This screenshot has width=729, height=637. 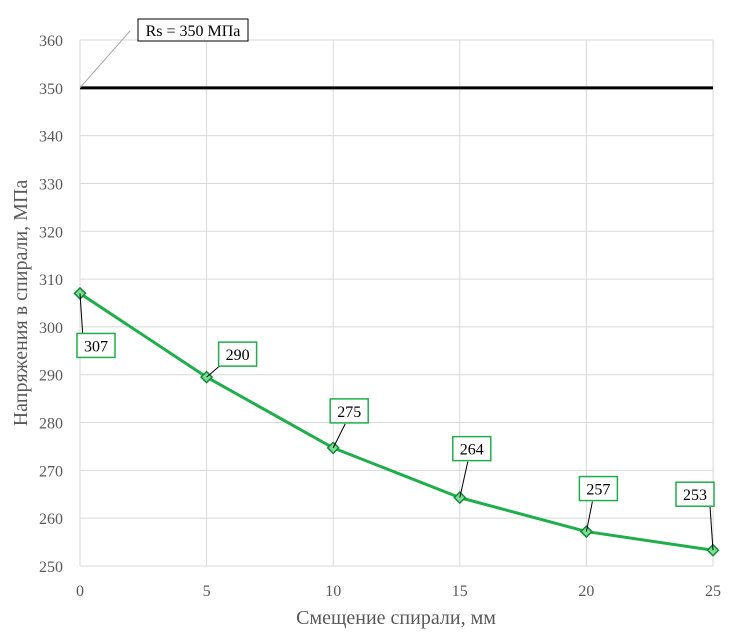 I want to click on reference-label-box, so click(x=193, y=30).